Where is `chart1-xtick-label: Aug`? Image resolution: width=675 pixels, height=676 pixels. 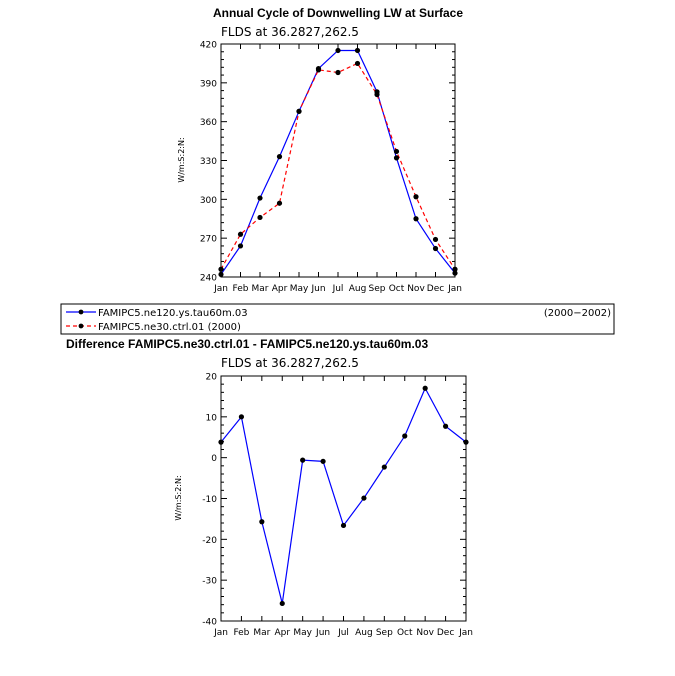 chart1-xtick-label: Aug is located at coordinates (358, 289).